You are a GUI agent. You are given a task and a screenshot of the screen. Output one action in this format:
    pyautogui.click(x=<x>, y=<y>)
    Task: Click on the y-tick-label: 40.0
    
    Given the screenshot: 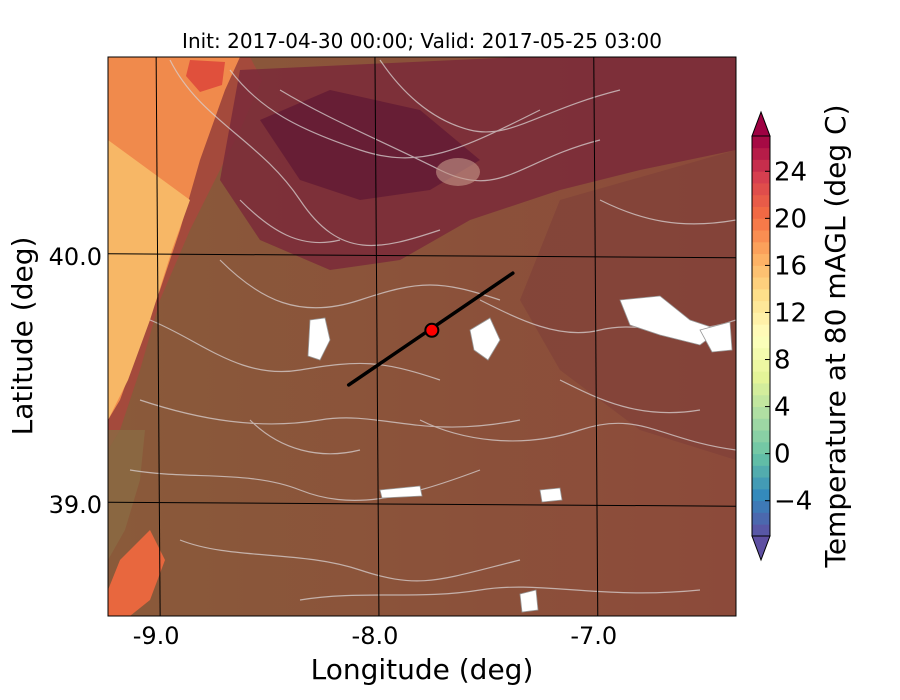 What is the action you would take?
    pyautogui.click(x=75, y=257)
    